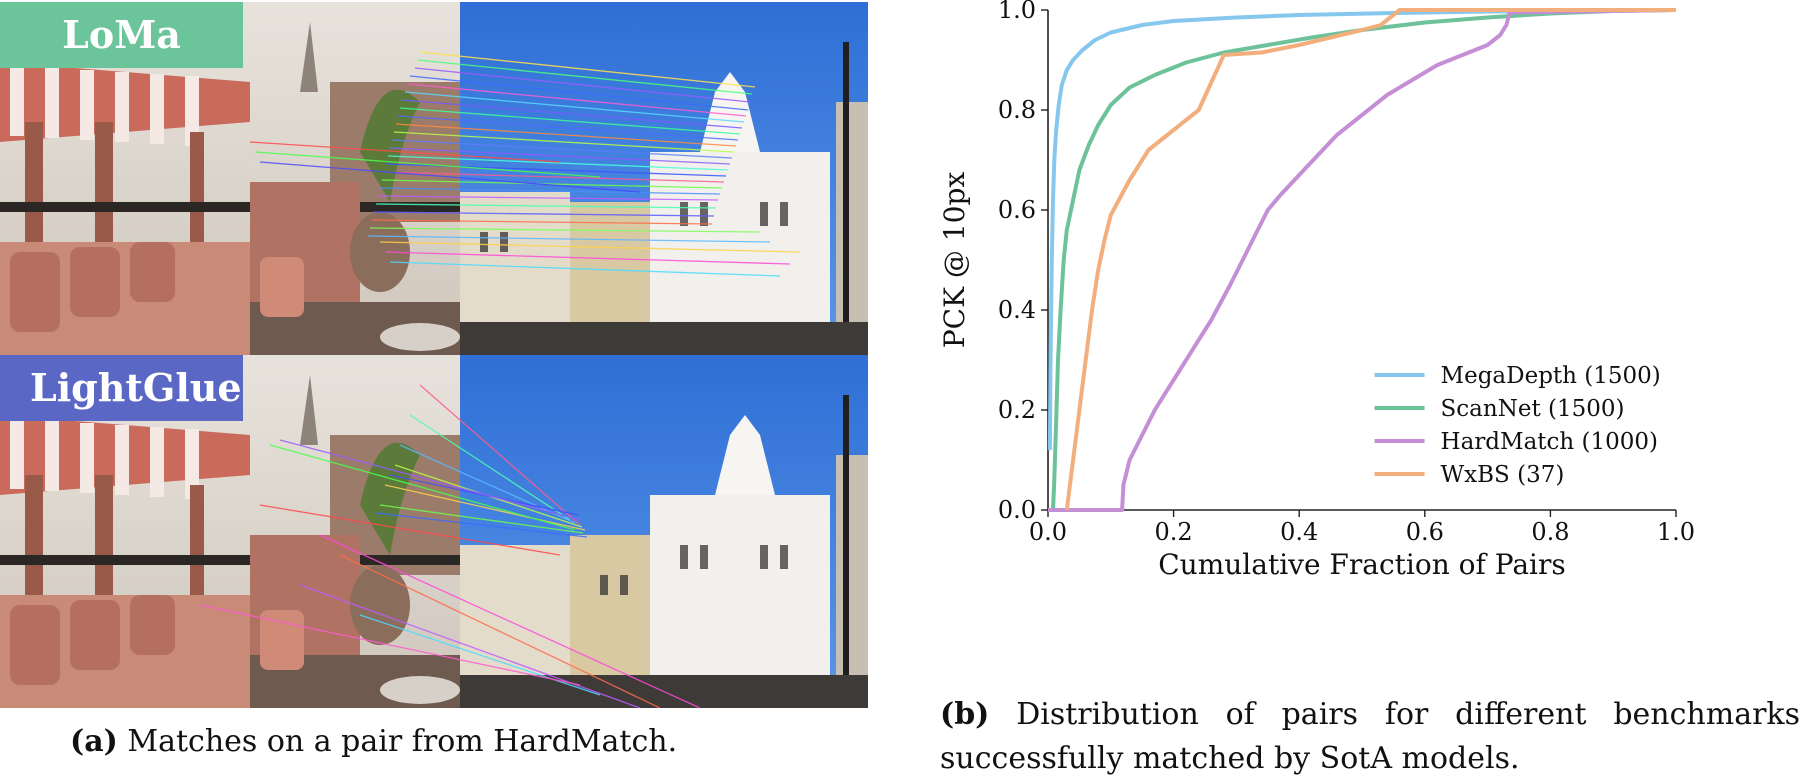  What do you see at coordinates (1017, 210) in the screenshot?
I see `y-tick-label: 0.6` at bounding box center [1017, 210].